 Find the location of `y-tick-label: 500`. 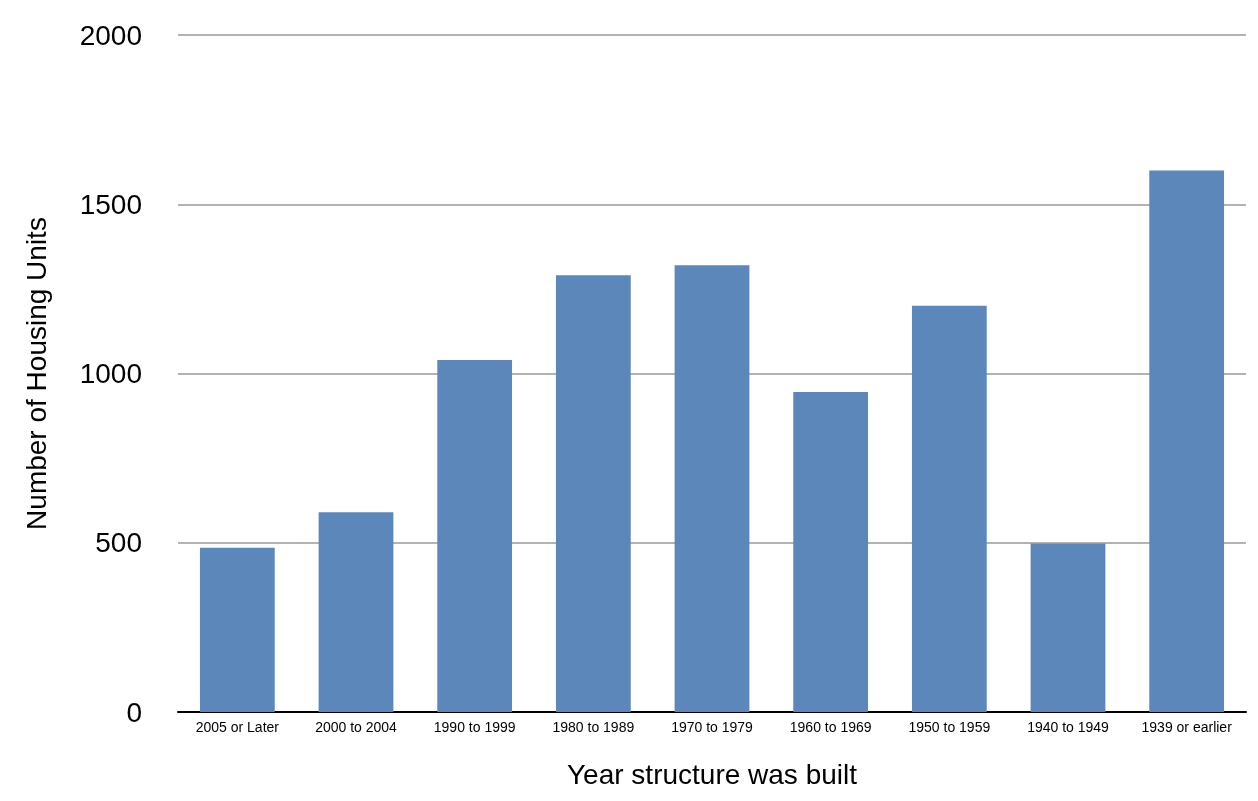

y-tick-label: 500 is located at coordinates (118, 543).